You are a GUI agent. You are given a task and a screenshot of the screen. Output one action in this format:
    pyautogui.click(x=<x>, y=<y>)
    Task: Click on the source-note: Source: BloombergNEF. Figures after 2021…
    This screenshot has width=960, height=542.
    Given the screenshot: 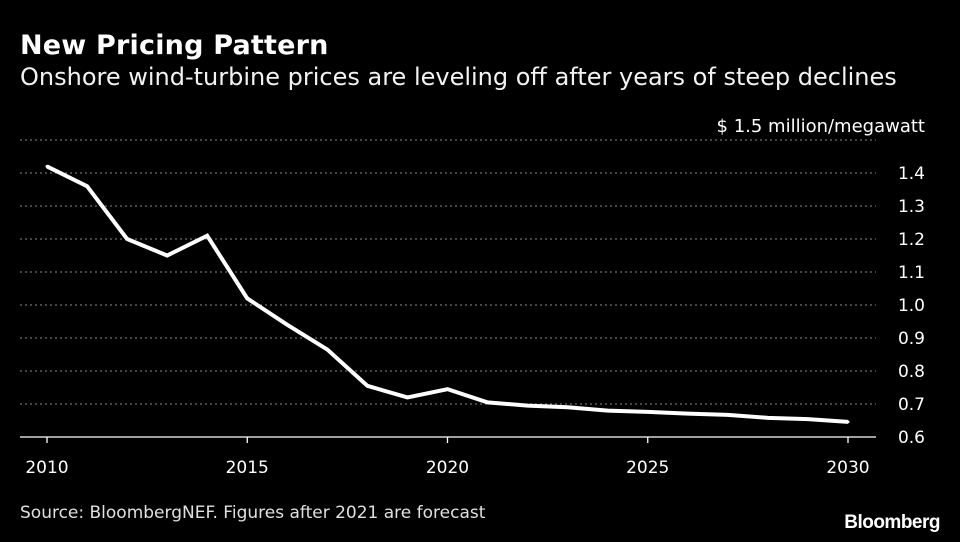 What is the action you would take?
    pyautogui.click(x=253, y=513)
    